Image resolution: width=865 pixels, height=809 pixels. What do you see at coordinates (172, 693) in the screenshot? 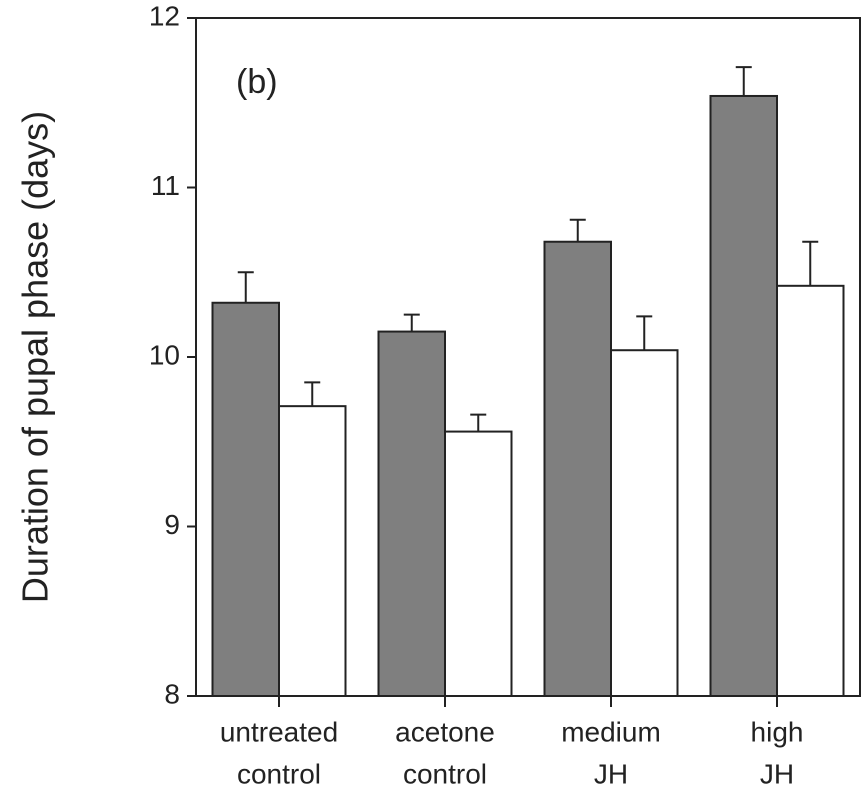
I see `y-tick-label: 8` at bounding box center [172, 693].